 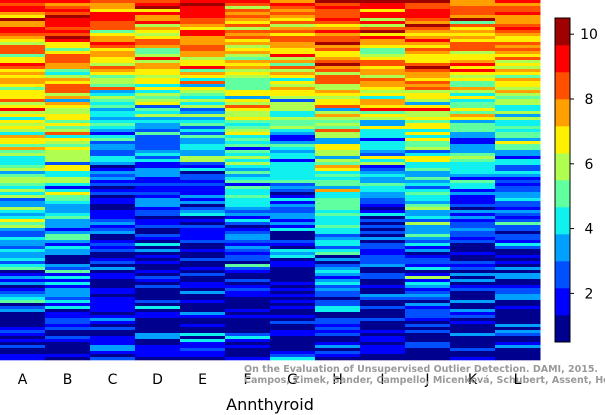 What do you see at coordinates (113, 180) in the screenshot?
I see `heatmap-column-C` at bounding box center [113, 180].